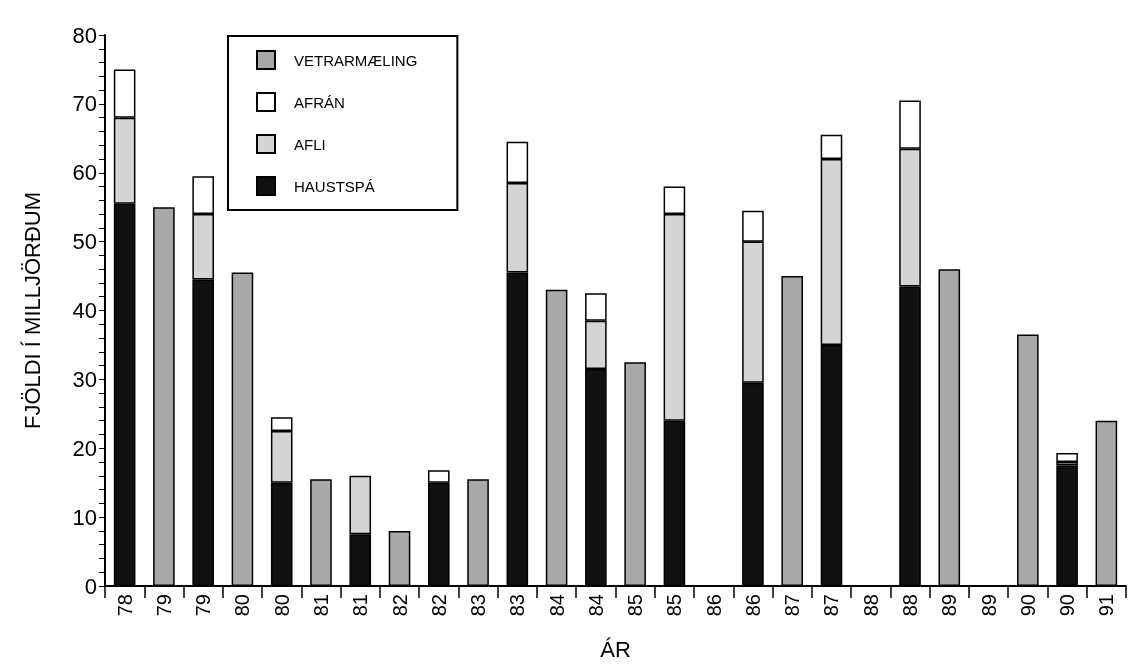 The width and height of the screenshot is (1128, 665). Describe the element at coordinates (310, 144) in the screenshot. I see `legend-label: AFLI` at that location.